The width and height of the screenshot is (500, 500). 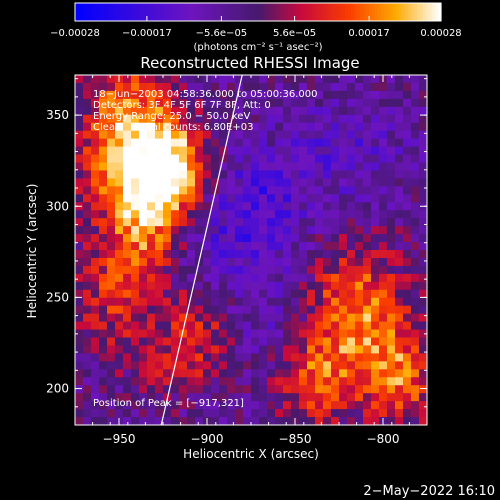 What do you see at coordinates (429, 491) in the screenshot?
I see `footer-timestamp: 2−May−2022 16:10` at bounding box center [429, 491].